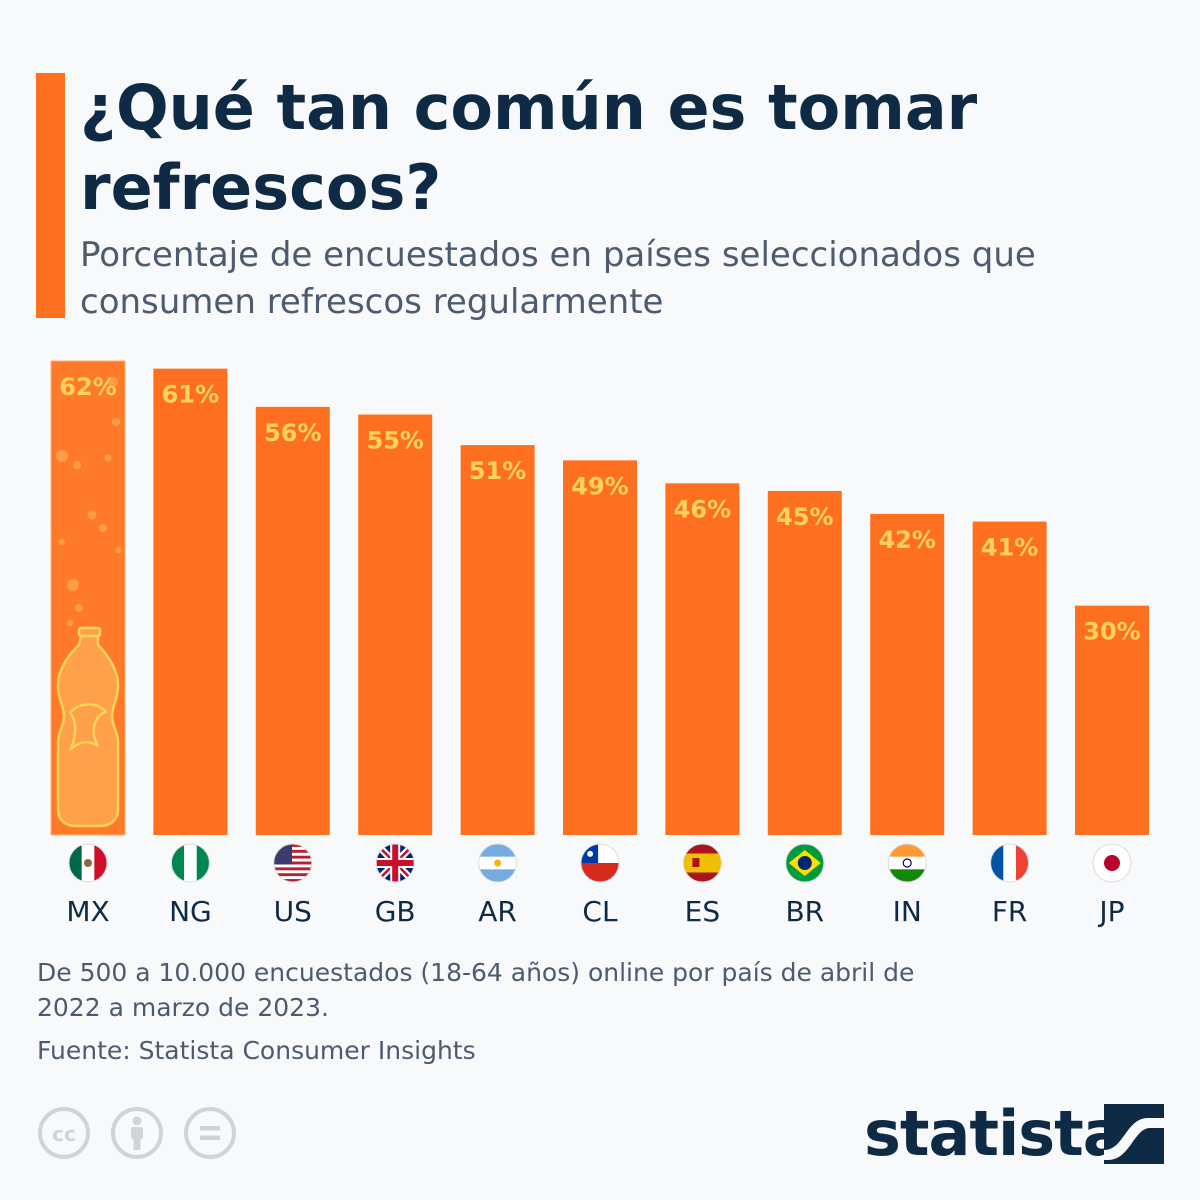 The width and height of the screenshot is (1200, 1200). What do you see at coordinates (190, 601) in the screenshot?
I see `bar-NG` at bounding box center [190, 601].